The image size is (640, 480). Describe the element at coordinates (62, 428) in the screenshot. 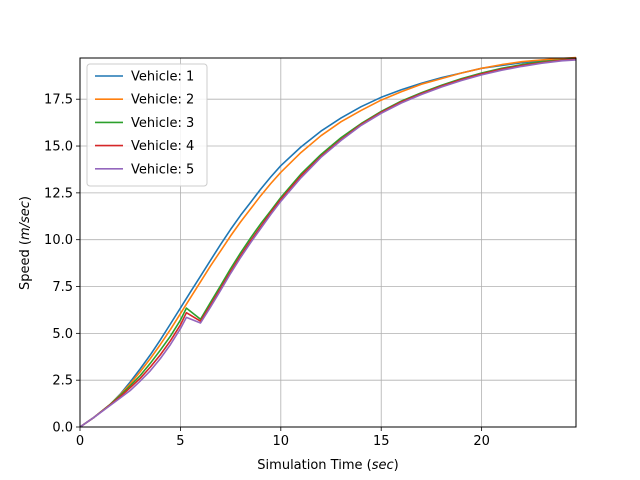

I see `y-tick-label: 0.0` at that location.